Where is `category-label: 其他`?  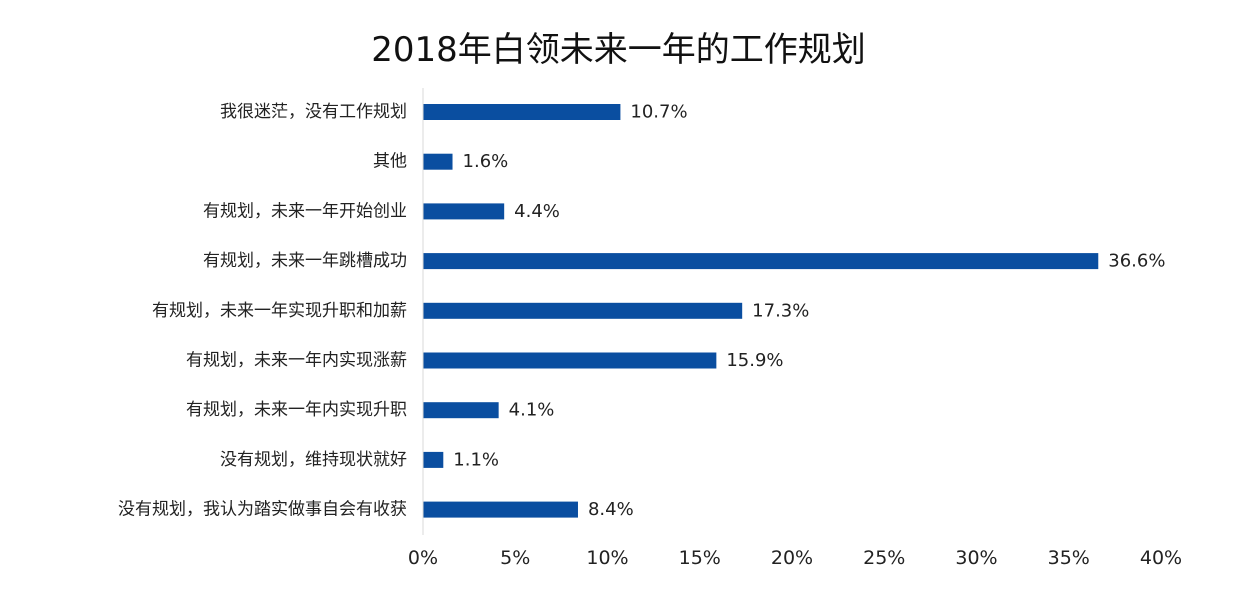 category-label: 其他 is located at coordinates (390, 162).